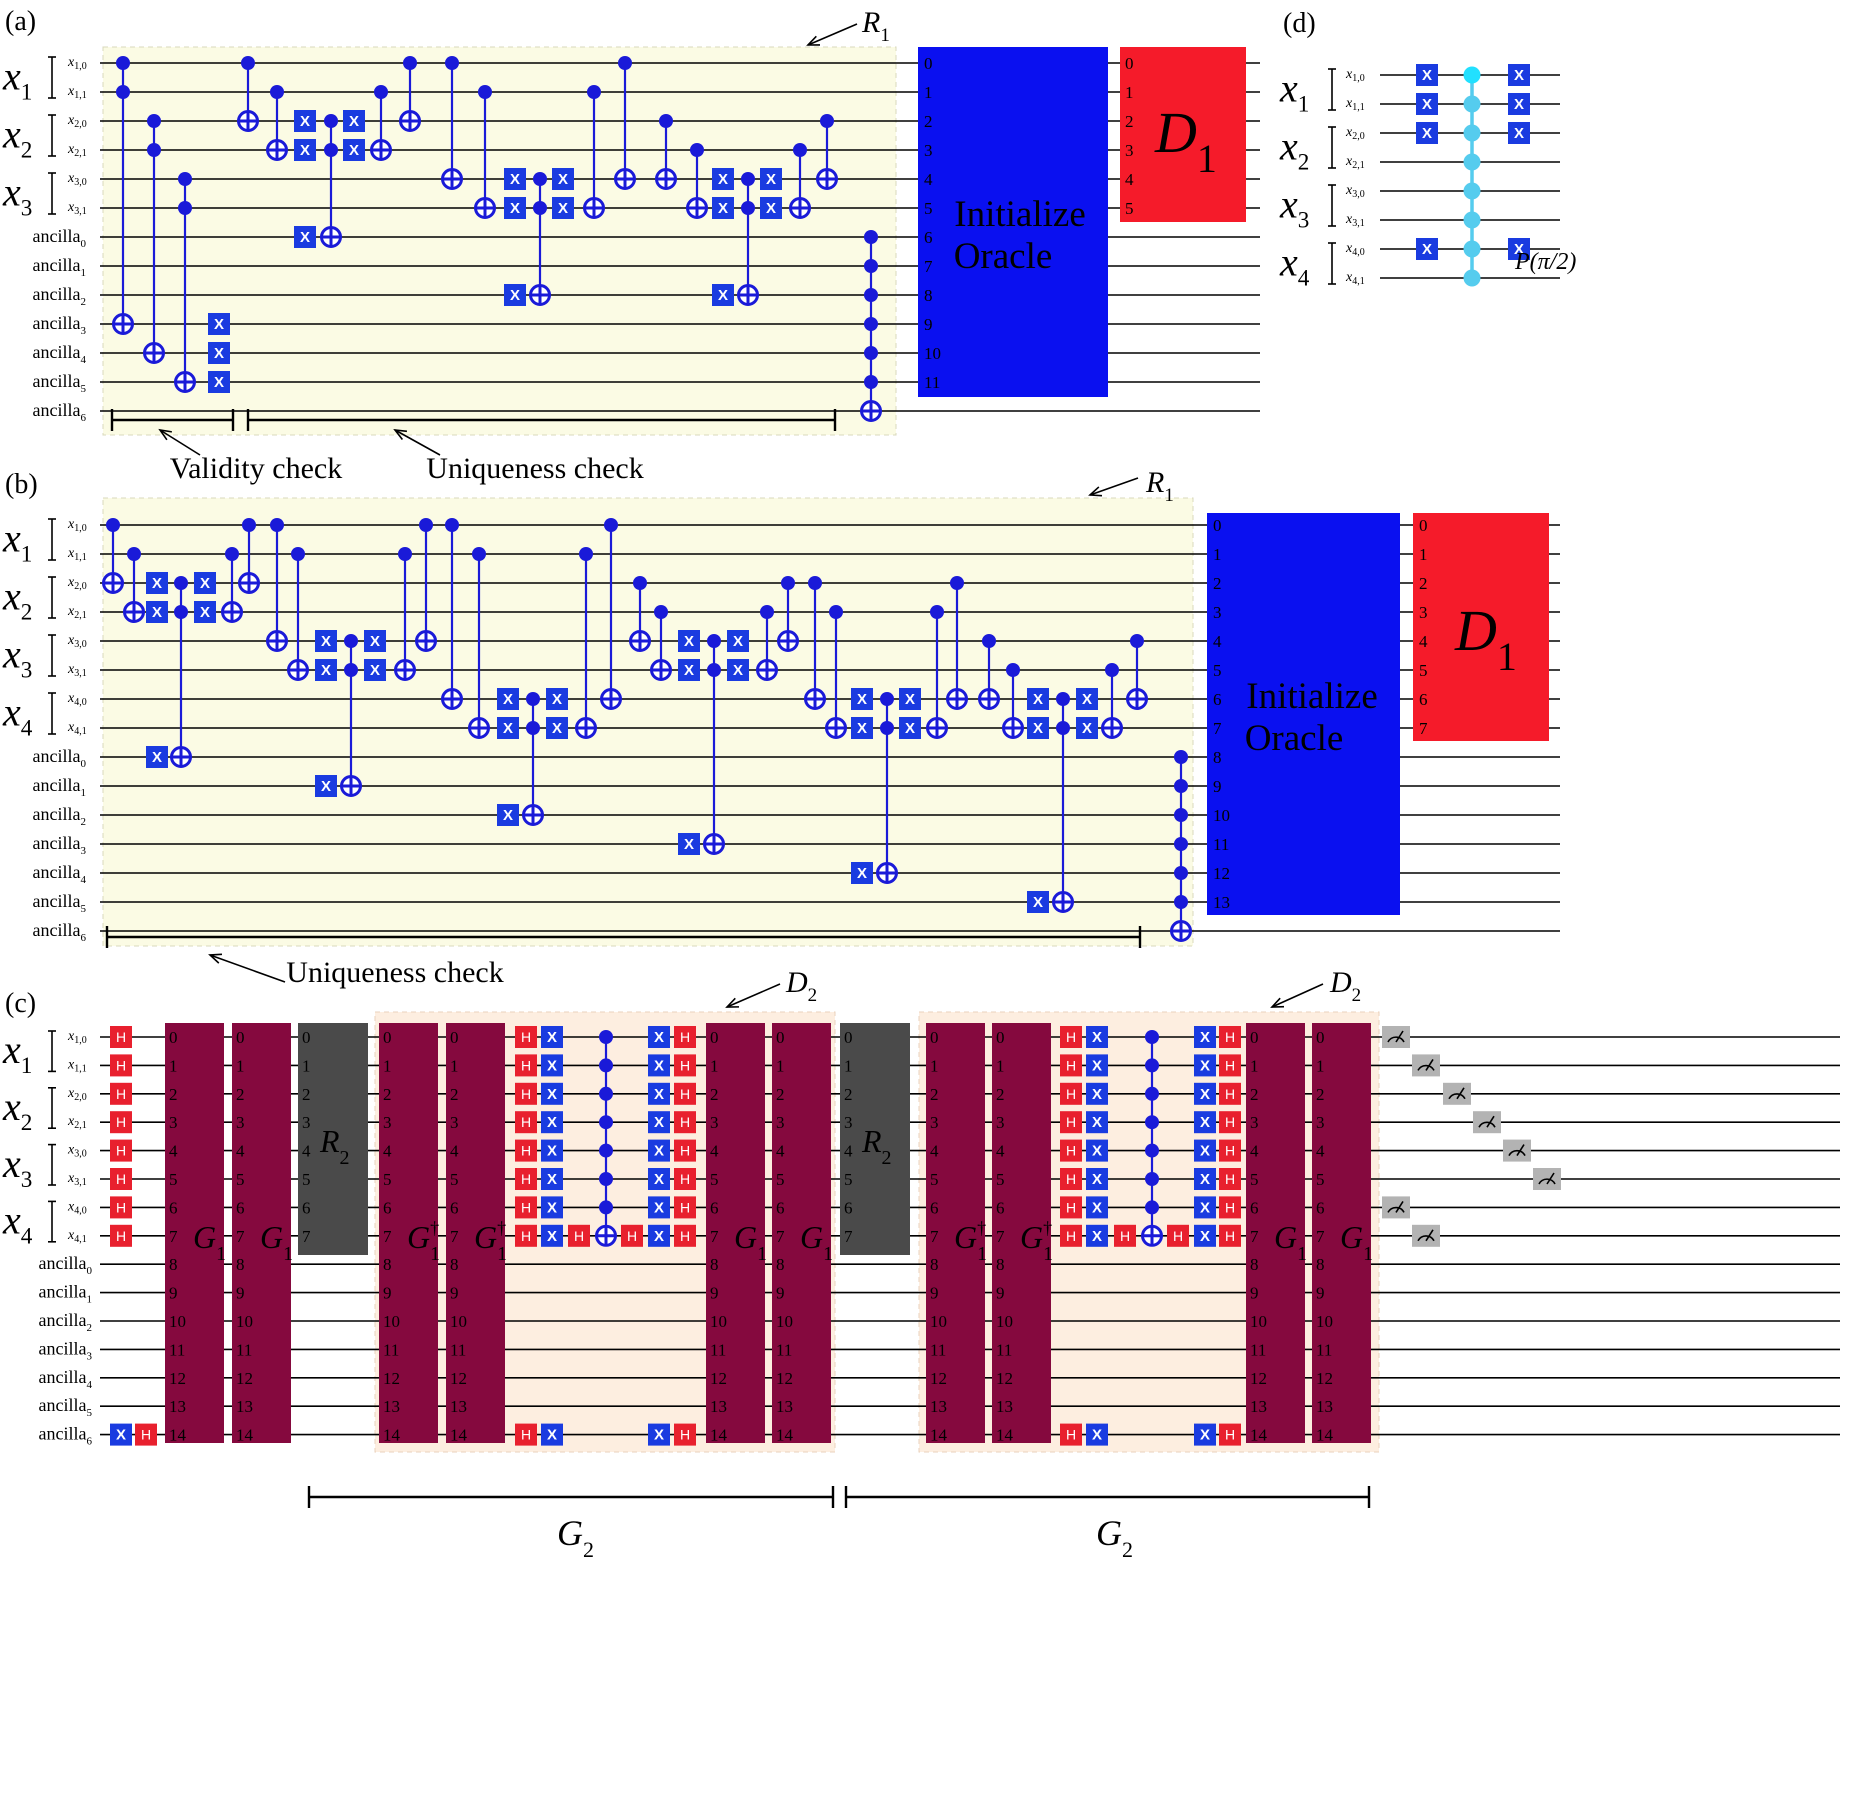 The height and width of the screenshot is (1812, 1850). What do you see at coordinates (1129, 150) in the screenshot?
I see `d1-index-a: 3` at bounding box center [1129, 150].